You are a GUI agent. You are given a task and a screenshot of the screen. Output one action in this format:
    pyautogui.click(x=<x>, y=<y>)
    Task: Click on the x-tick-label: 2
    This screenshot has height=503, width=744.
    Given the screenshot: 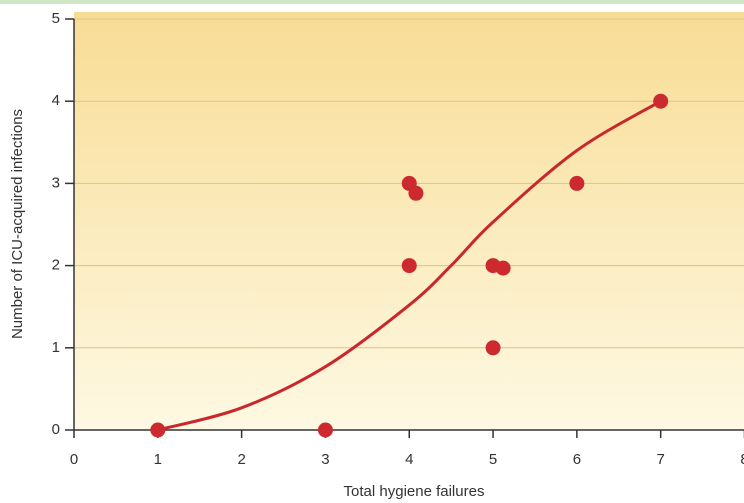 What is the action you would take?
    pyautogui.click(x=241, y=459)
    